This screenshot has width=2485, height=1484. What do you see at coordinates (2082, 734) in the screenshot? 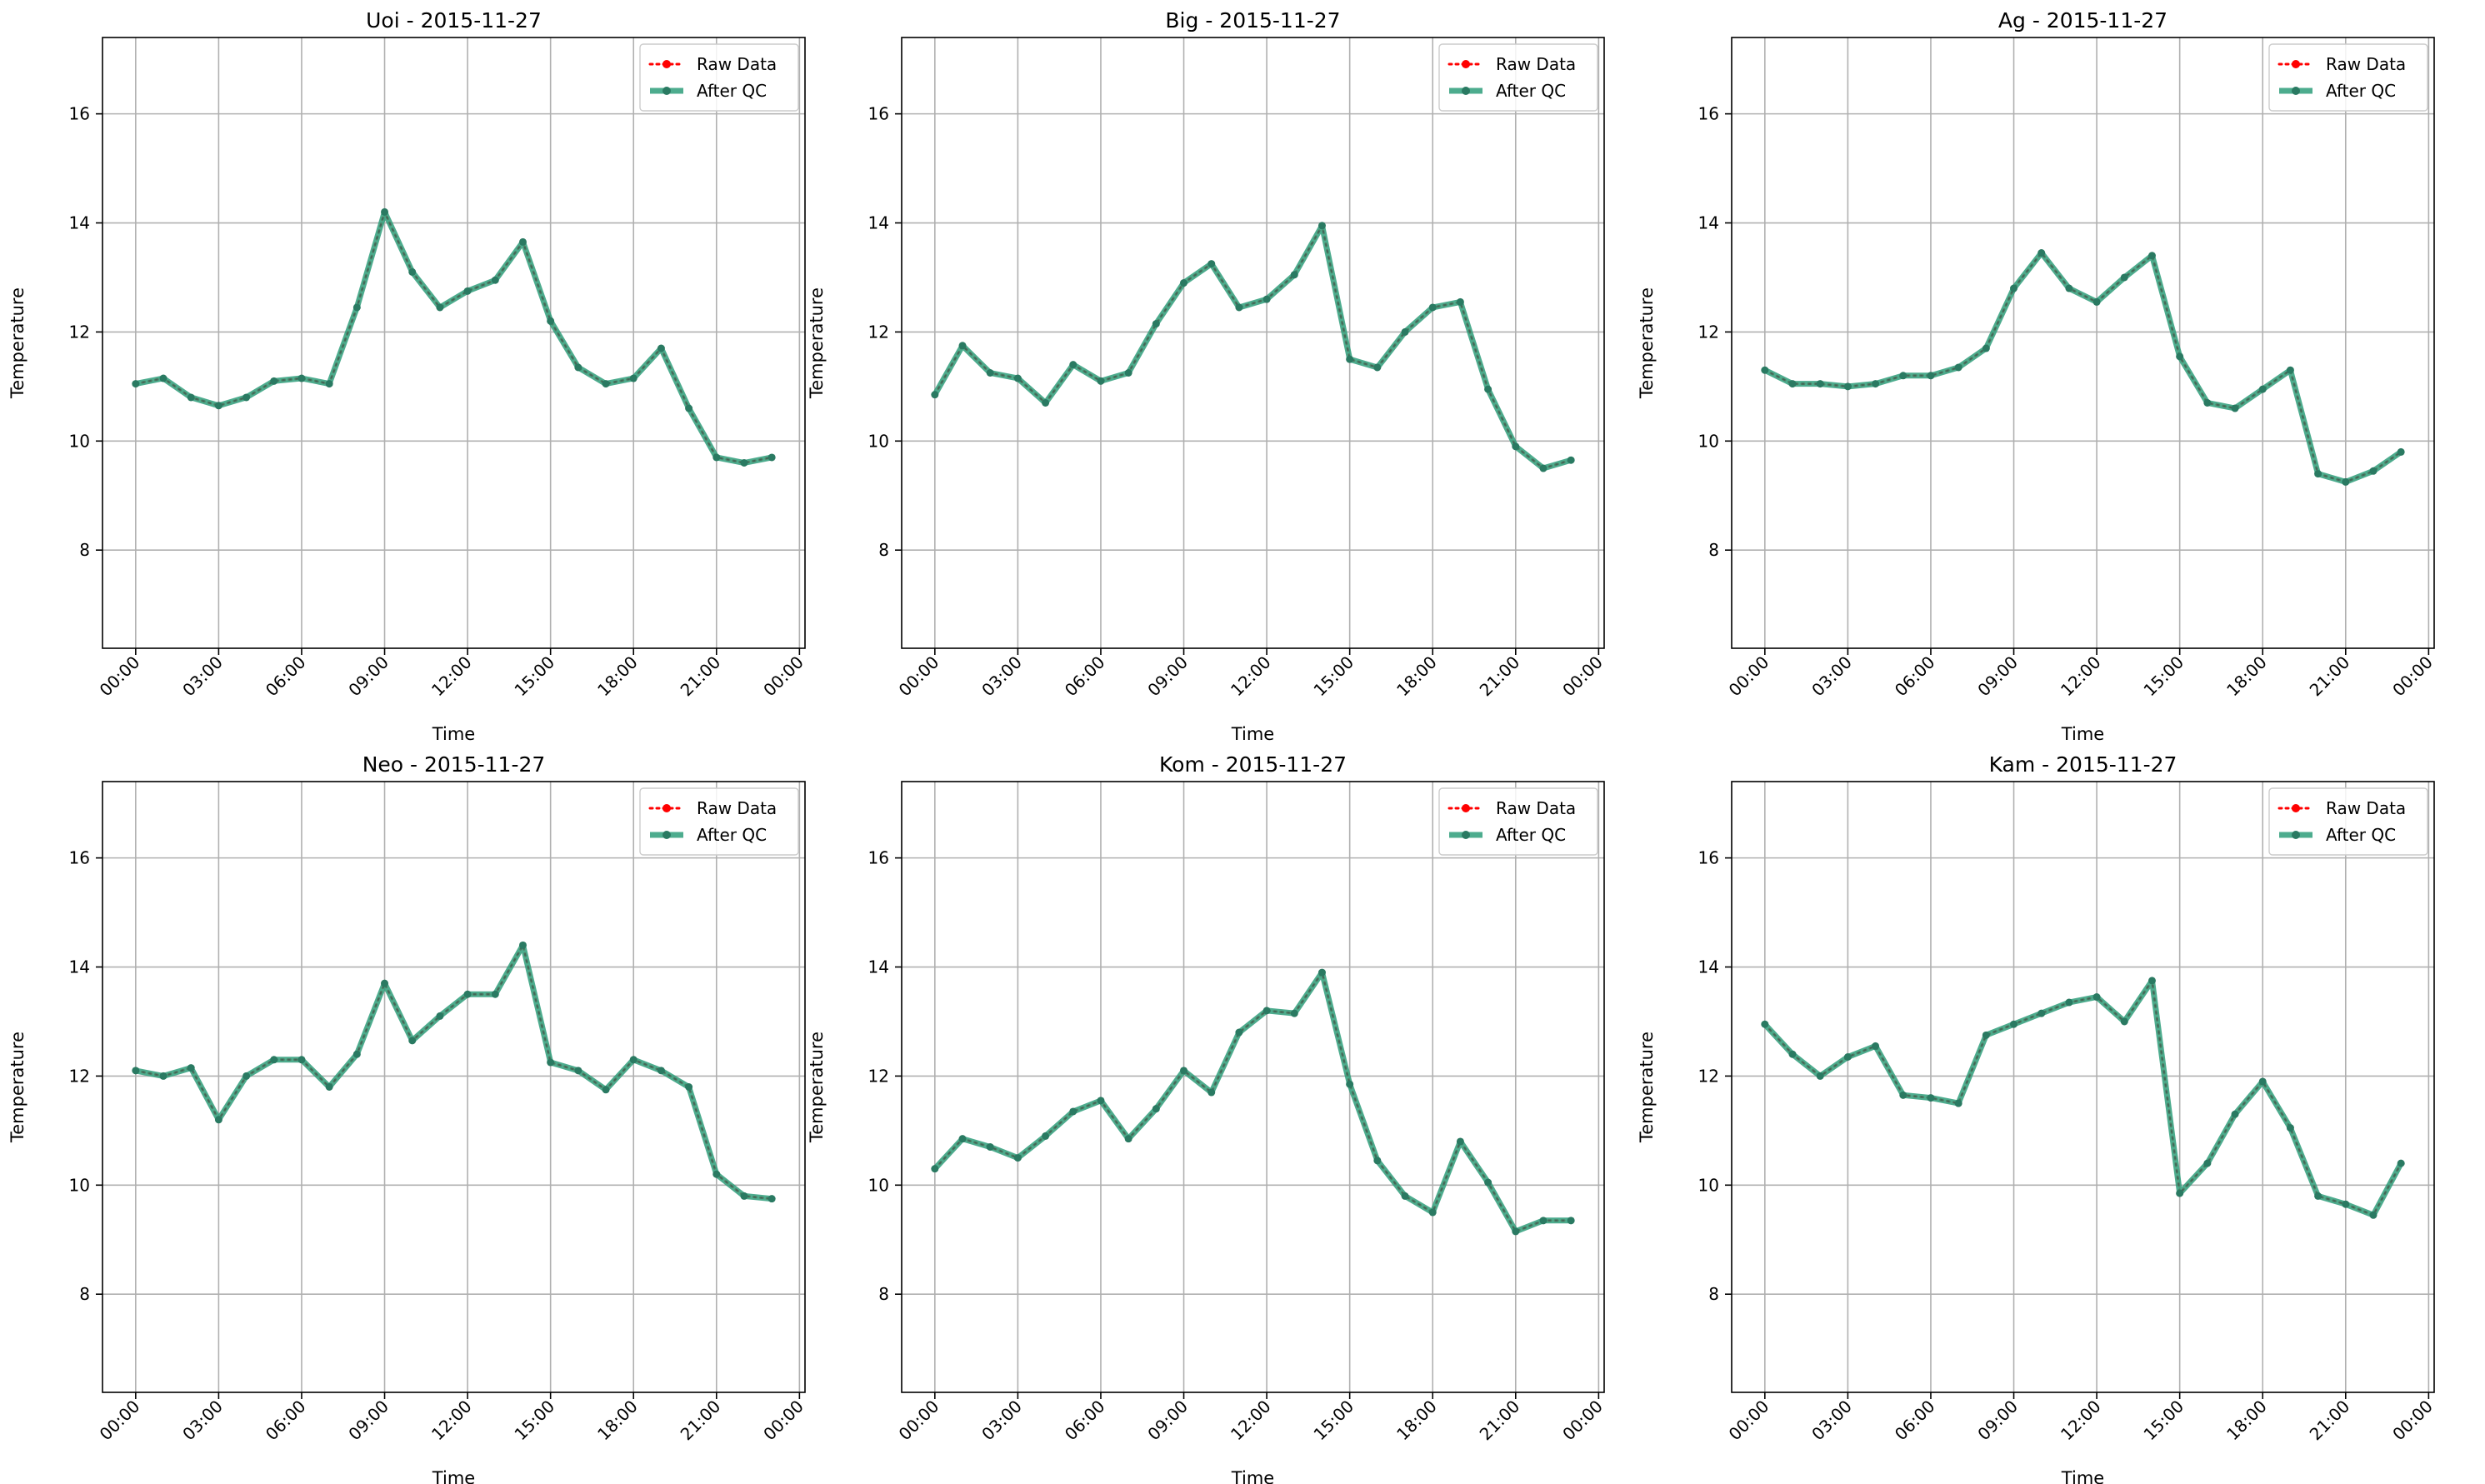
I see `x-axis-label: Time` at bounding box center [2082, 734].